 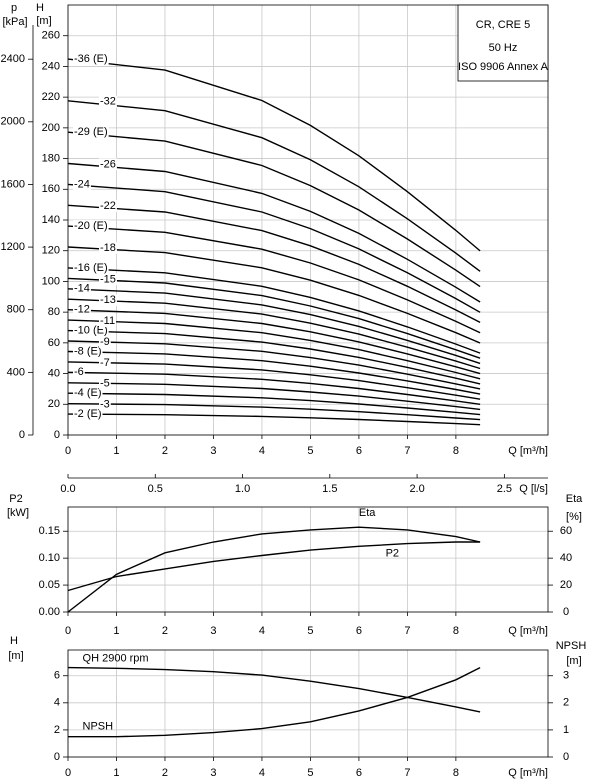 What do you see at coordinates (503, 48) in the screenshot?
I see `chart-subtitle: 50 Hz` at bounding box center [503, 48].